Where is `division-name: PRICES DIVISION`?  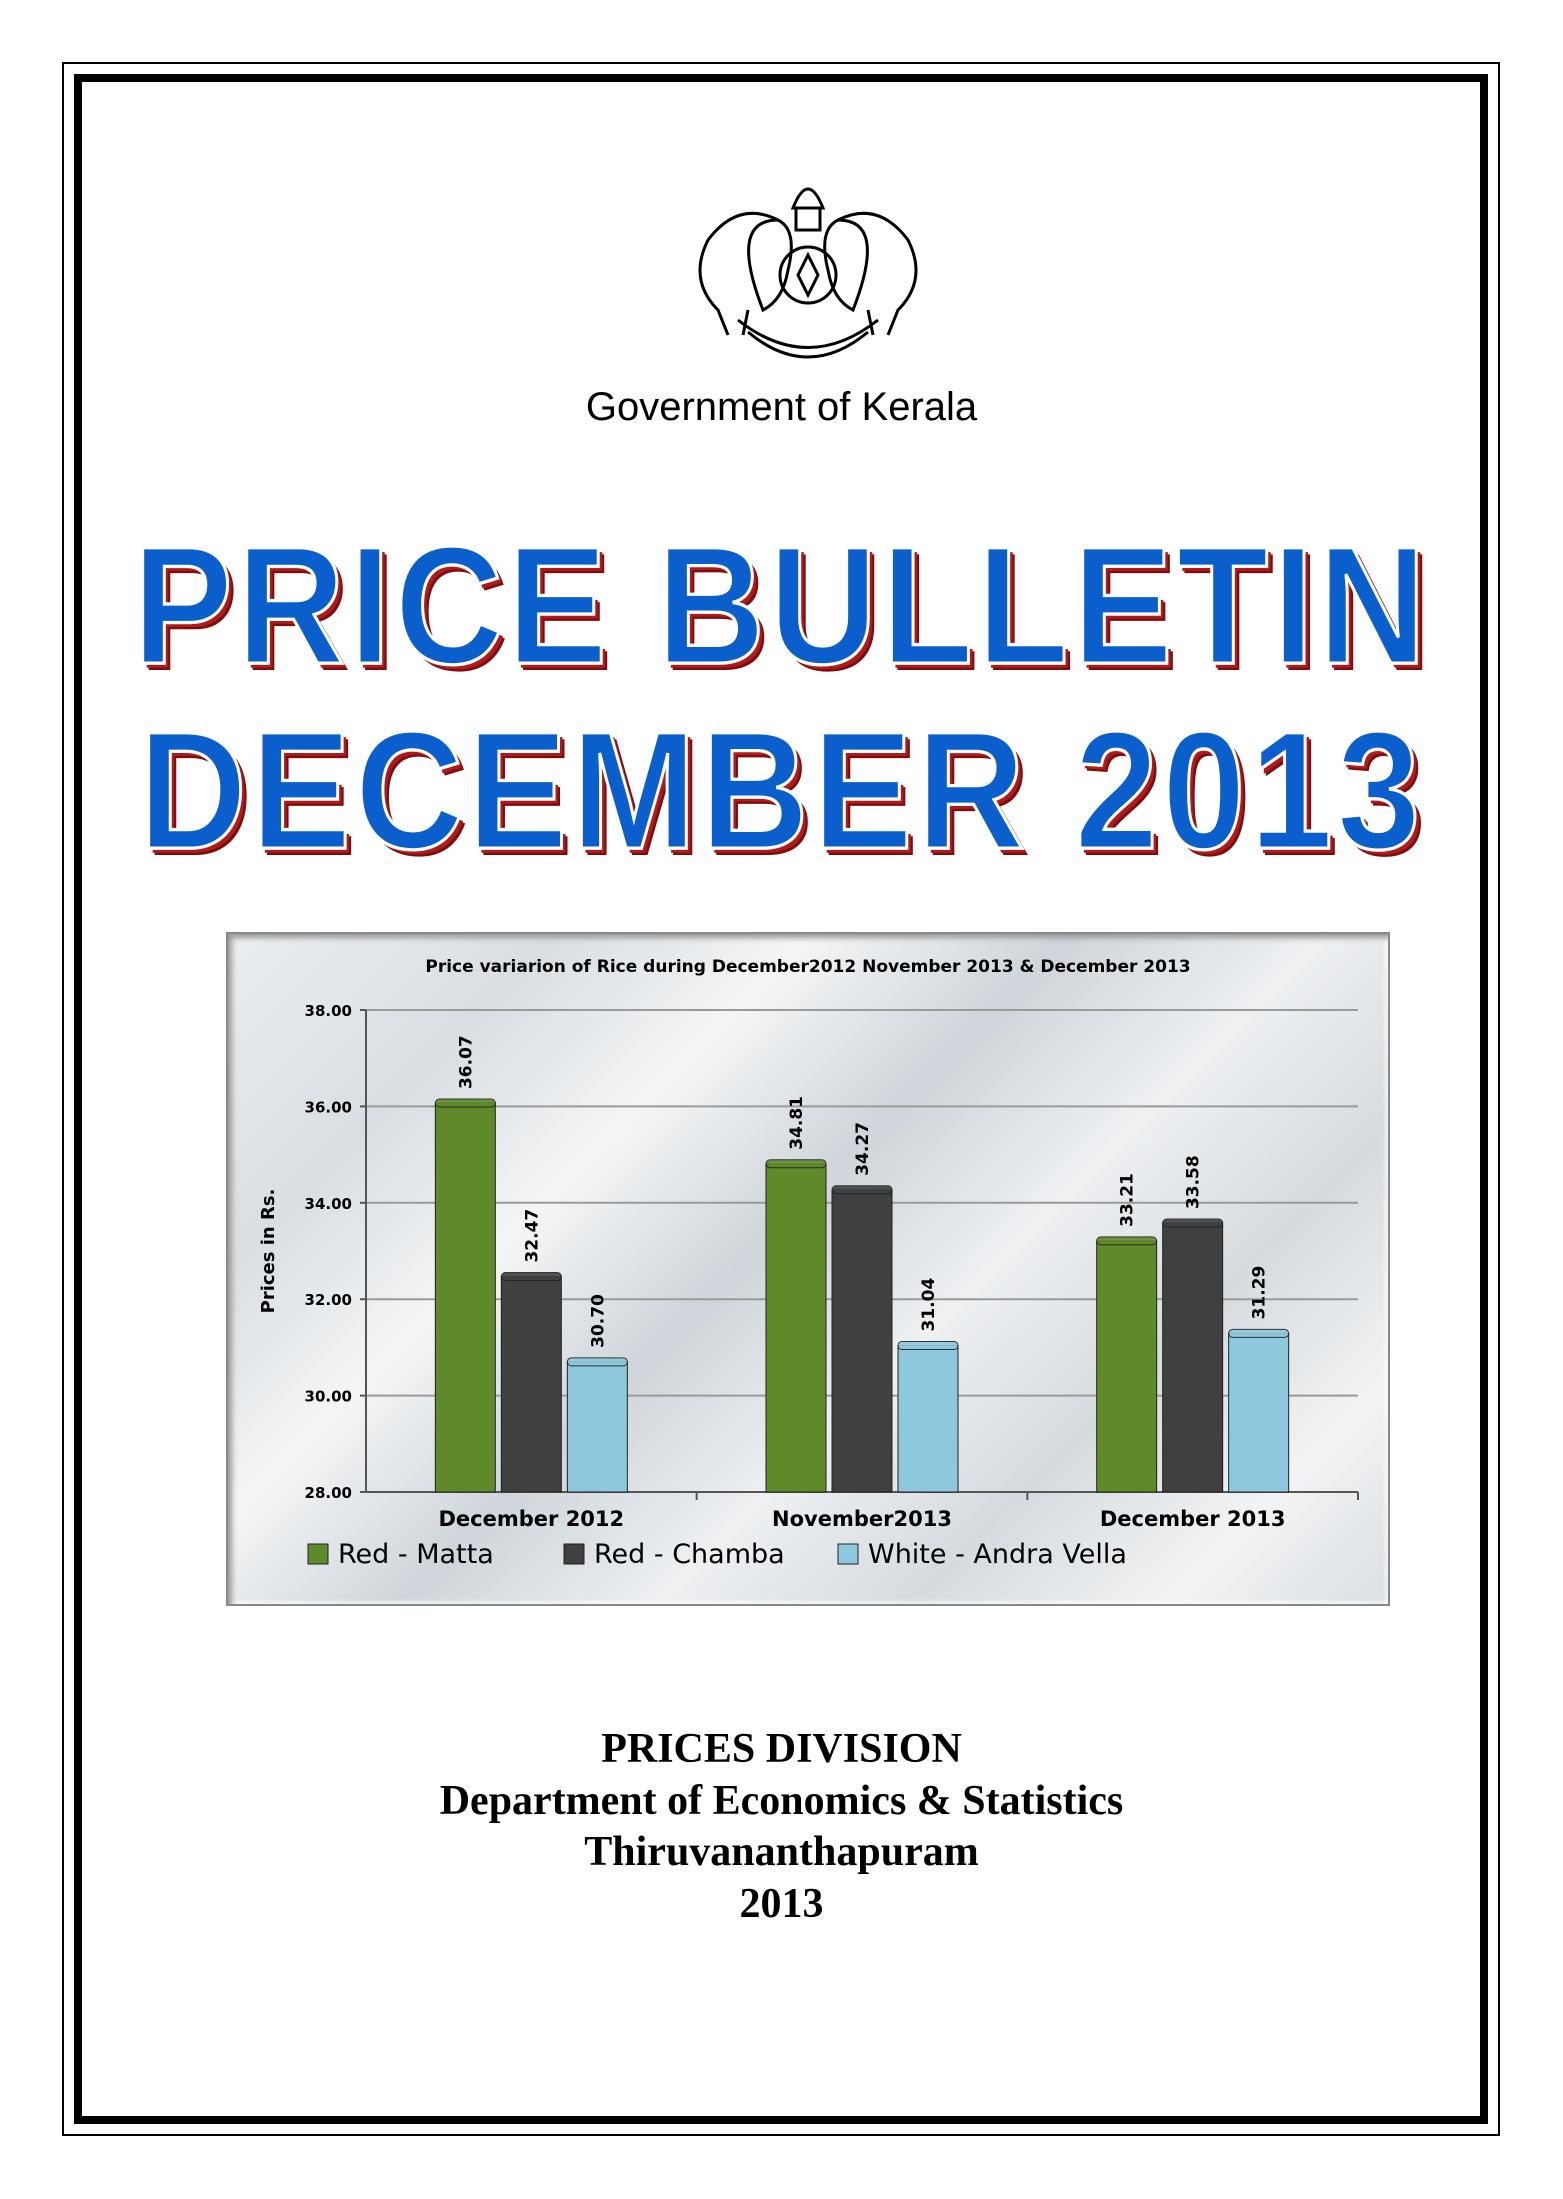
division-name: PRICES DIVISION is located at coordinates (781, 1749).